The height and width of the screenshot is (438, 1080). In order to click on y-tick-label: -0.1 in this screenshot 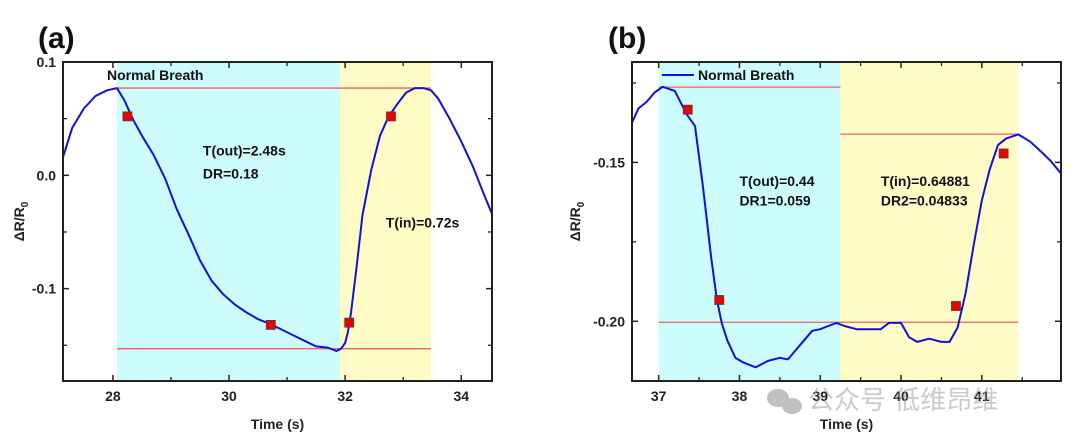, I will do `click(44, 289)`.